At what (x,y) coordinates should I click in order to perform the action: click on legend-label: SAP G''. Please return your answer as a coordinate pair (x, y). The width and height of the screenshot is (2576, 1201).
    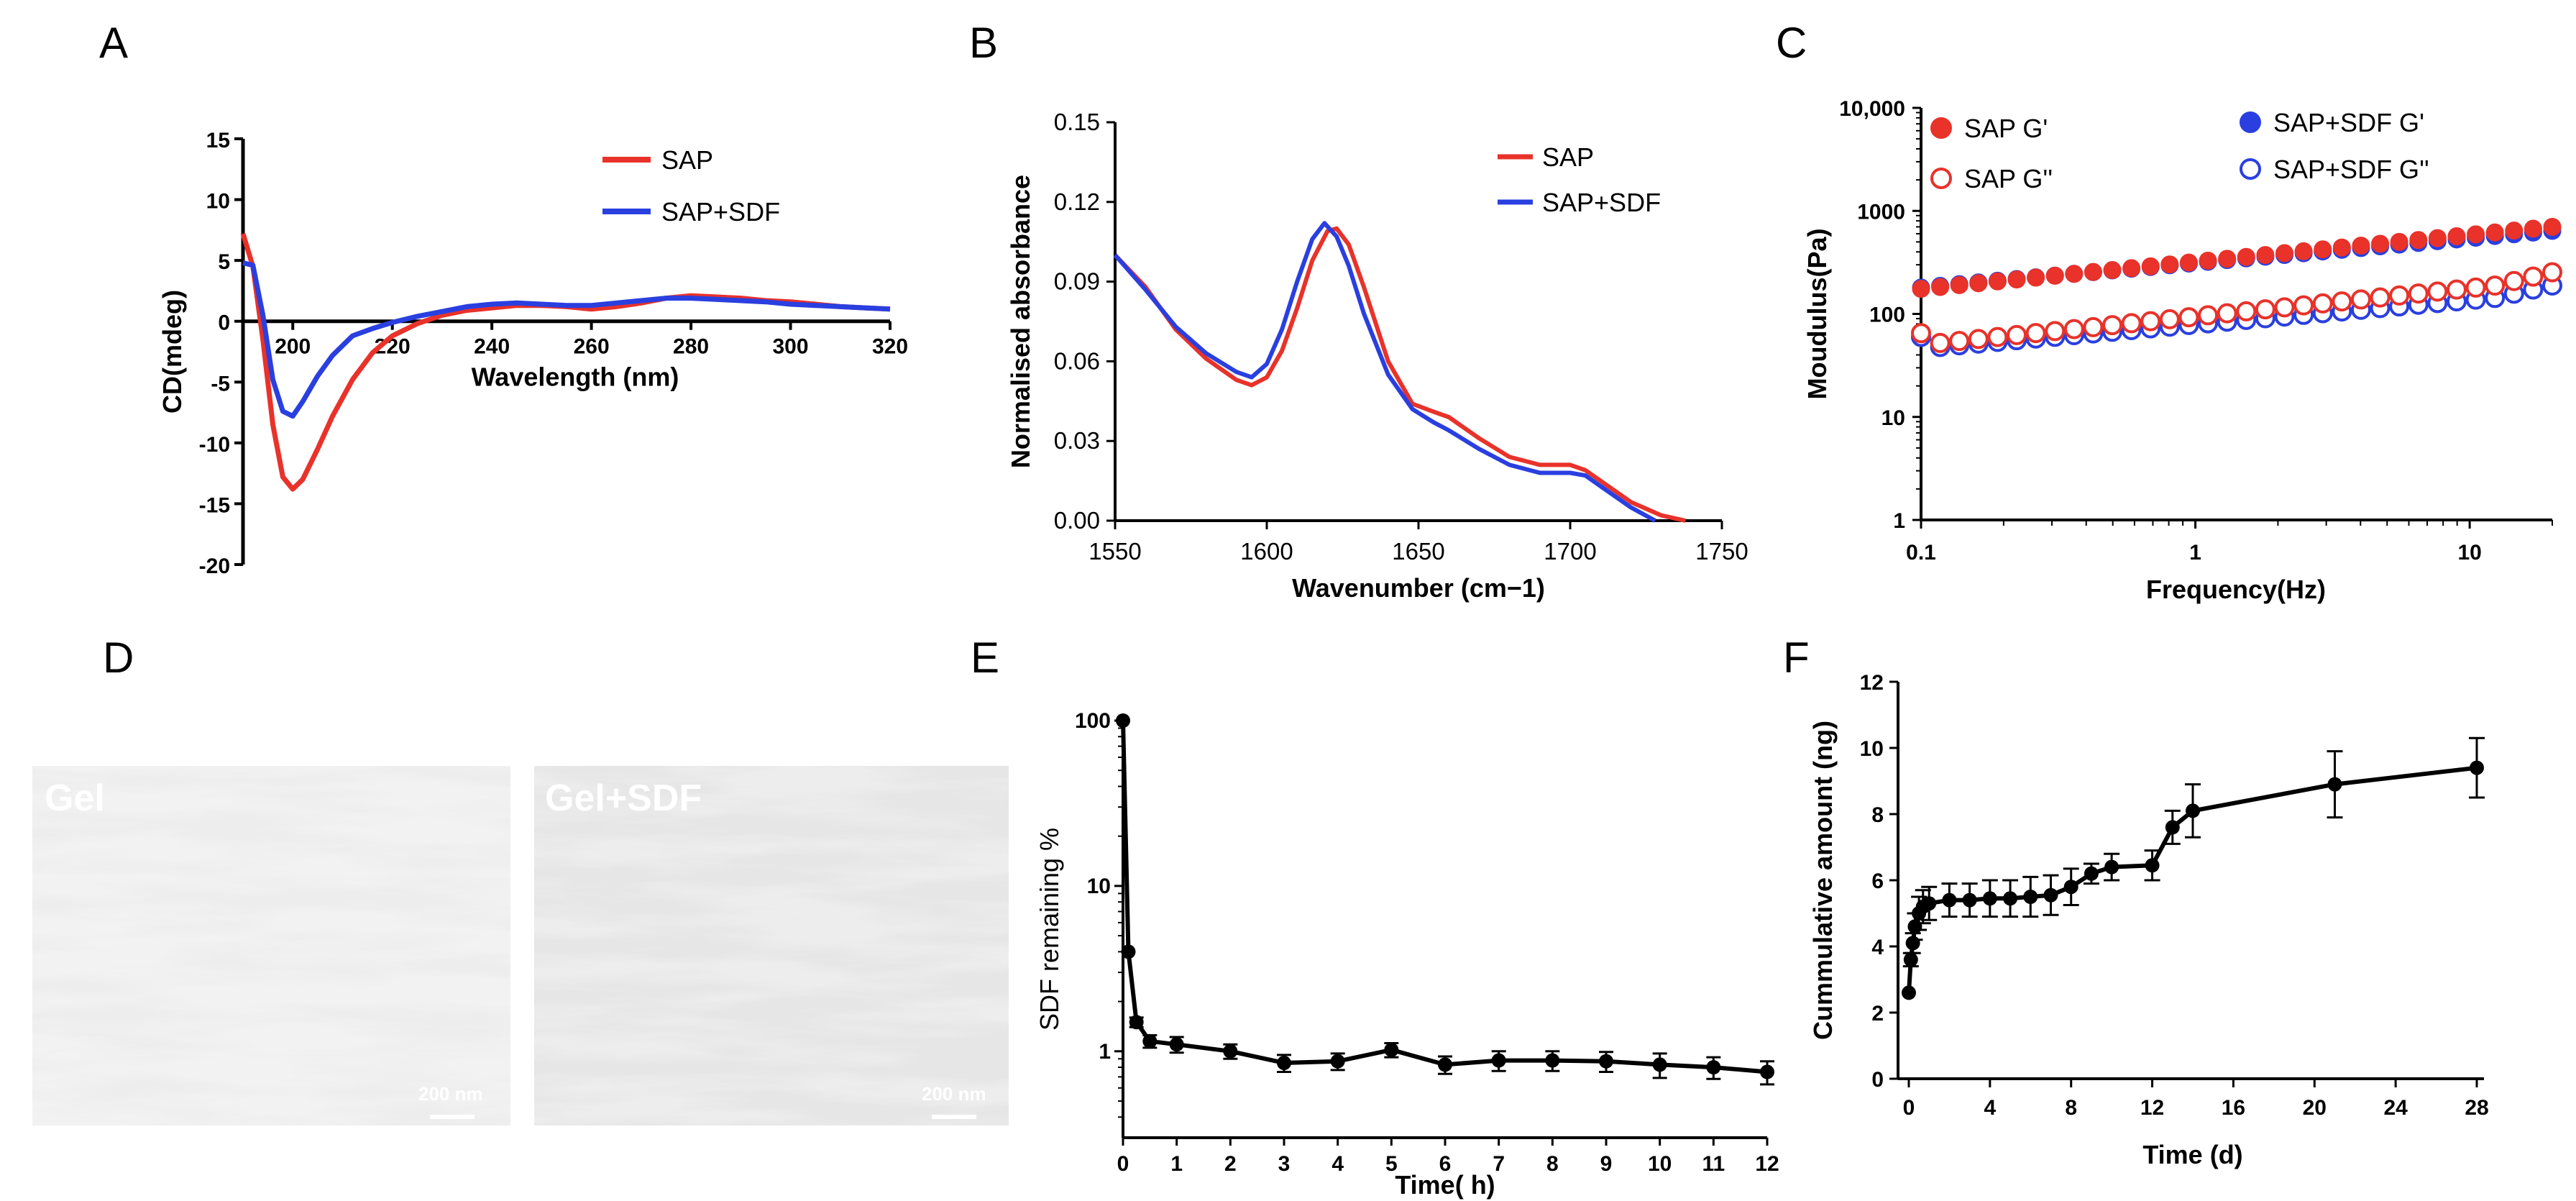
    Looking at the image, I should click on (2008, 178).